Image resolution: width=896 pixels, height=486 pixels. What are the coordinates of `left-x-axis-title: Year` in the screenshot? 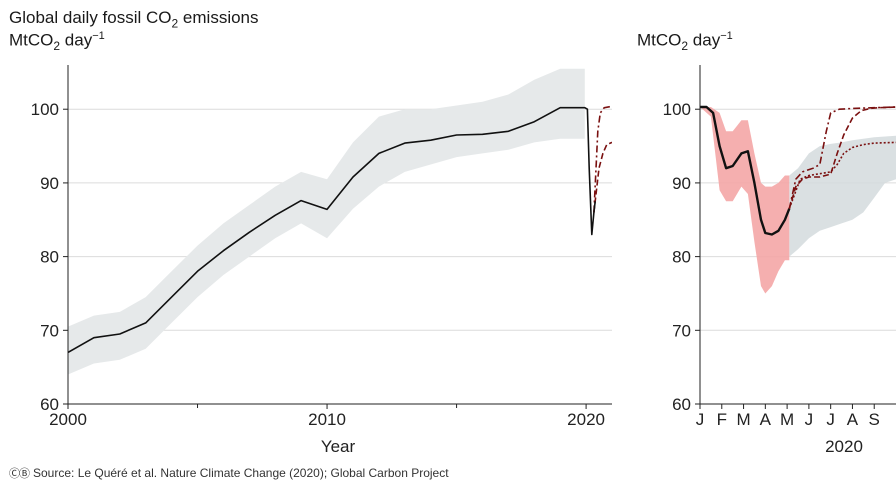 It's located at (338, 446).